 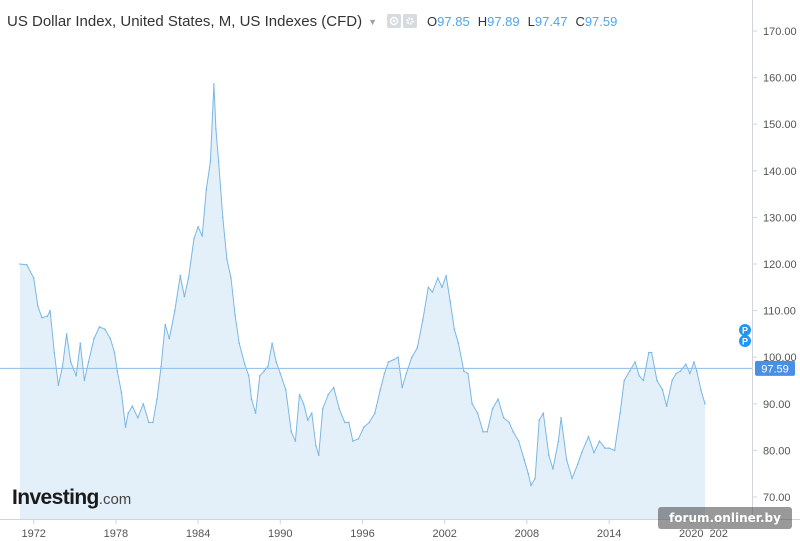 I want to click on x-tick-label-7: 2014, so click(x=609, y=534).